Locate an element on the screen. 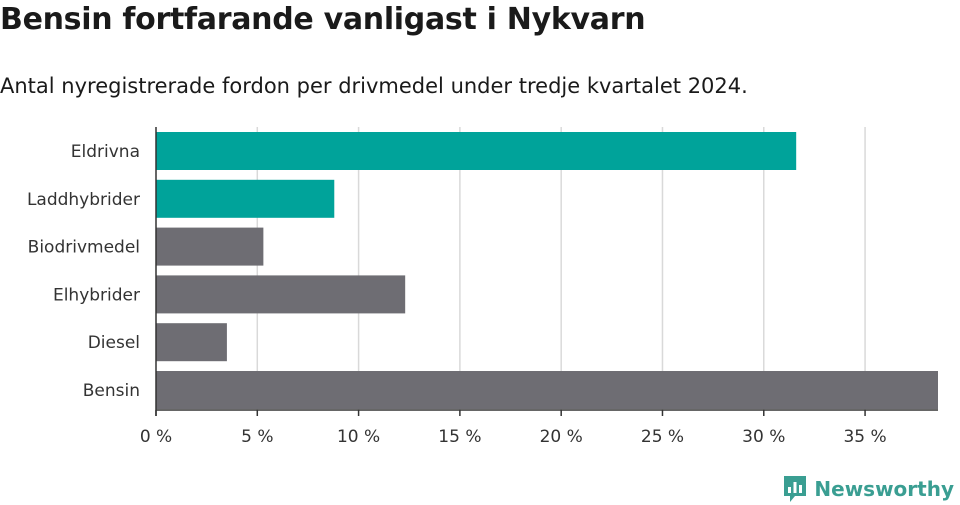 Image resolution: width=960 pixels, height=505 pixels. bar-bensin is located at coordinates (547, 390).